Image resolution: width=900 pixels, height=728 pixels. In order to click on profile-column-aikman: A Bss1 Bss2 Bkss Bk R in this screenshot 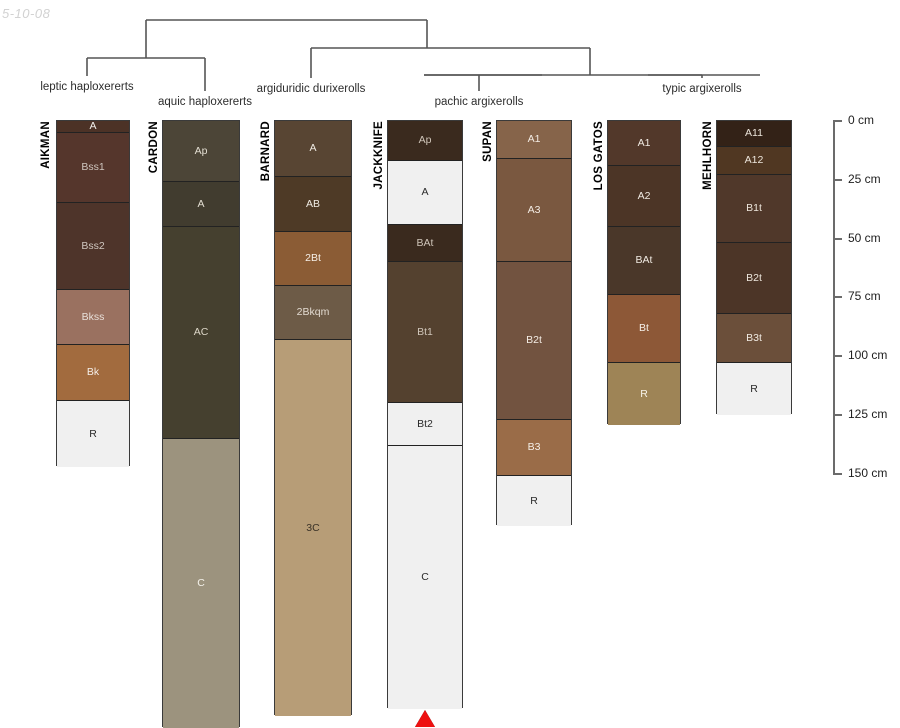, I will do `click(93, 293)`.